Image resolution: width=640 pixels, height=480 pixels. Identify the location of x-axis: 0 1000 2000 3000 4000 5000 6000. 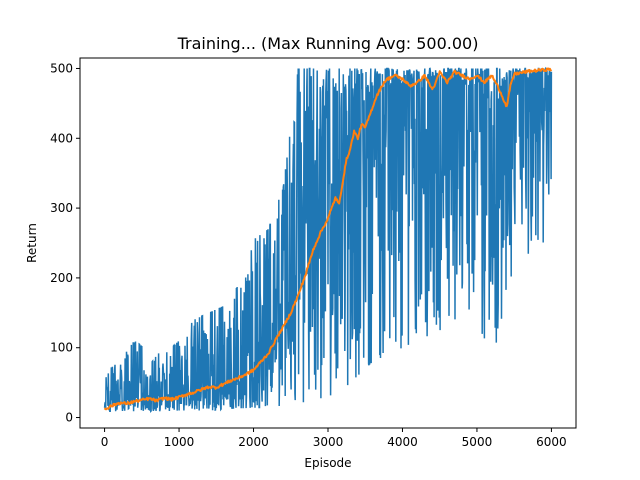
(334, 438).